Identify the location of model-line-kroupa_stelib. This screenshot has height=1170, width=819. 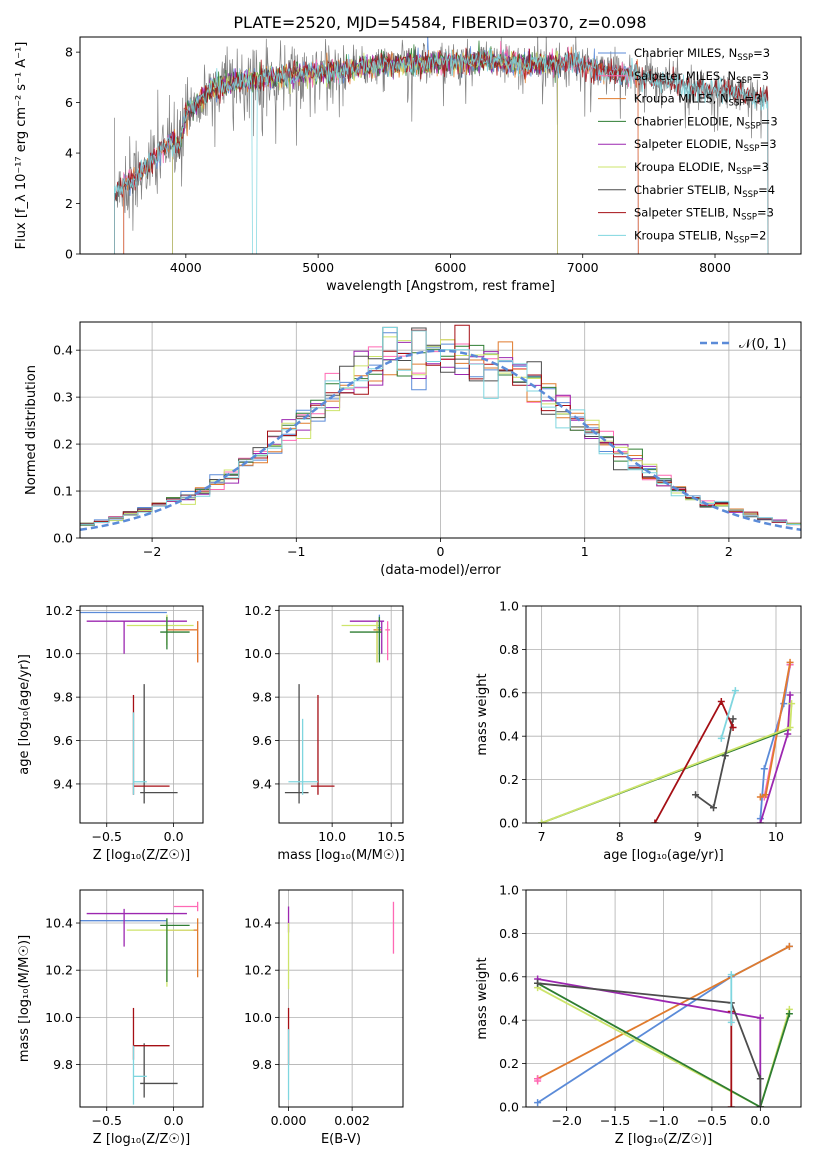
(441, 150).